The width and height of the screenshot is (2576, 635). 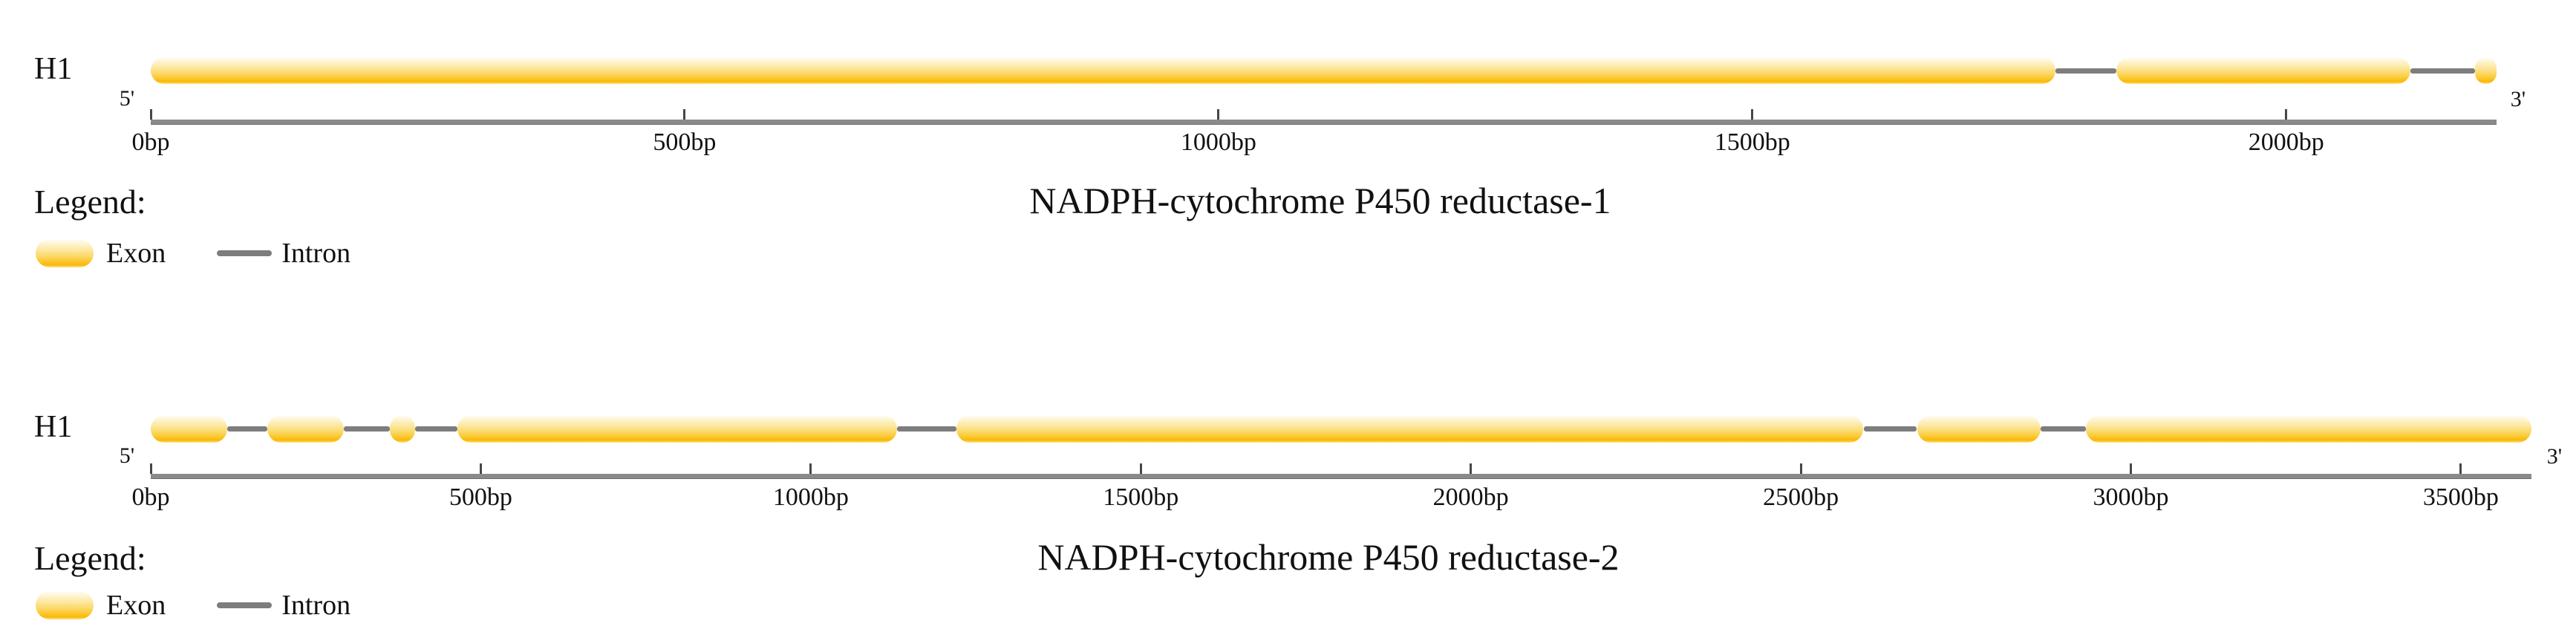 I want to click on axis-tick-label: 2500bp, so click(x=1801, y=497).